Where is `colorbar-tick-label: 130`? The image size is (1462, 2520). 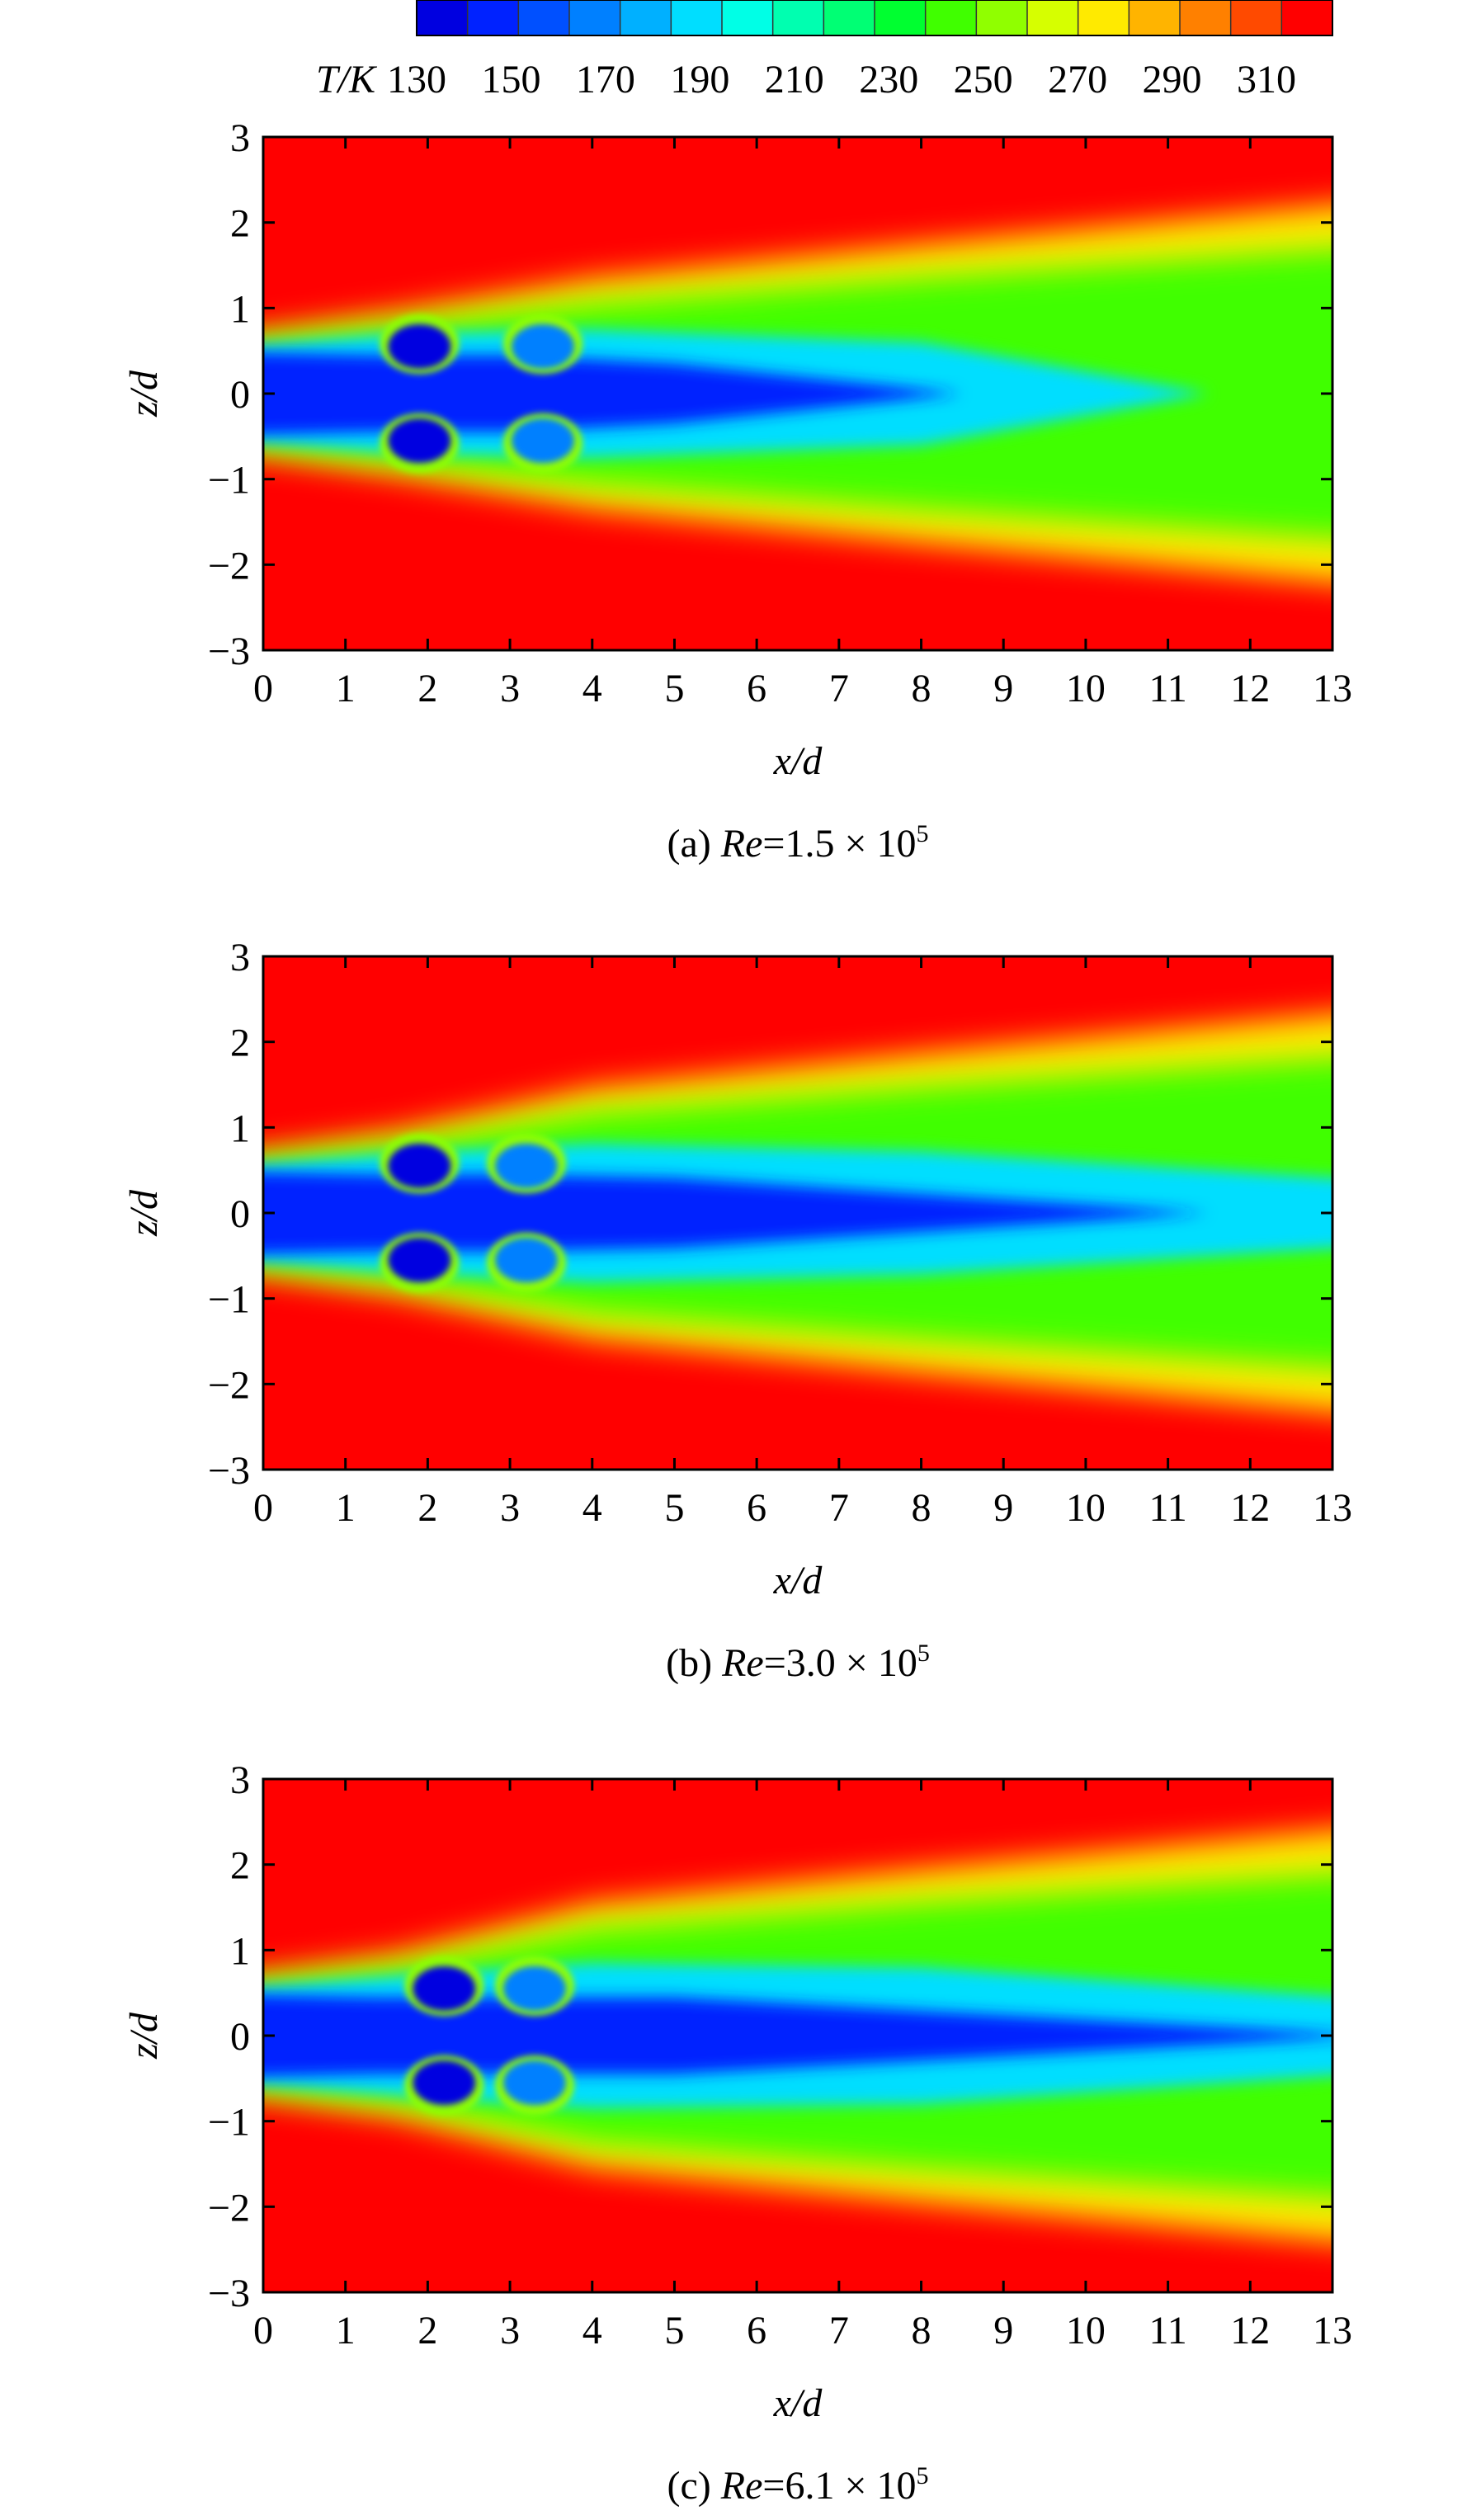
colorbar-tick-label: 130 is located at coordinates (416, 79).